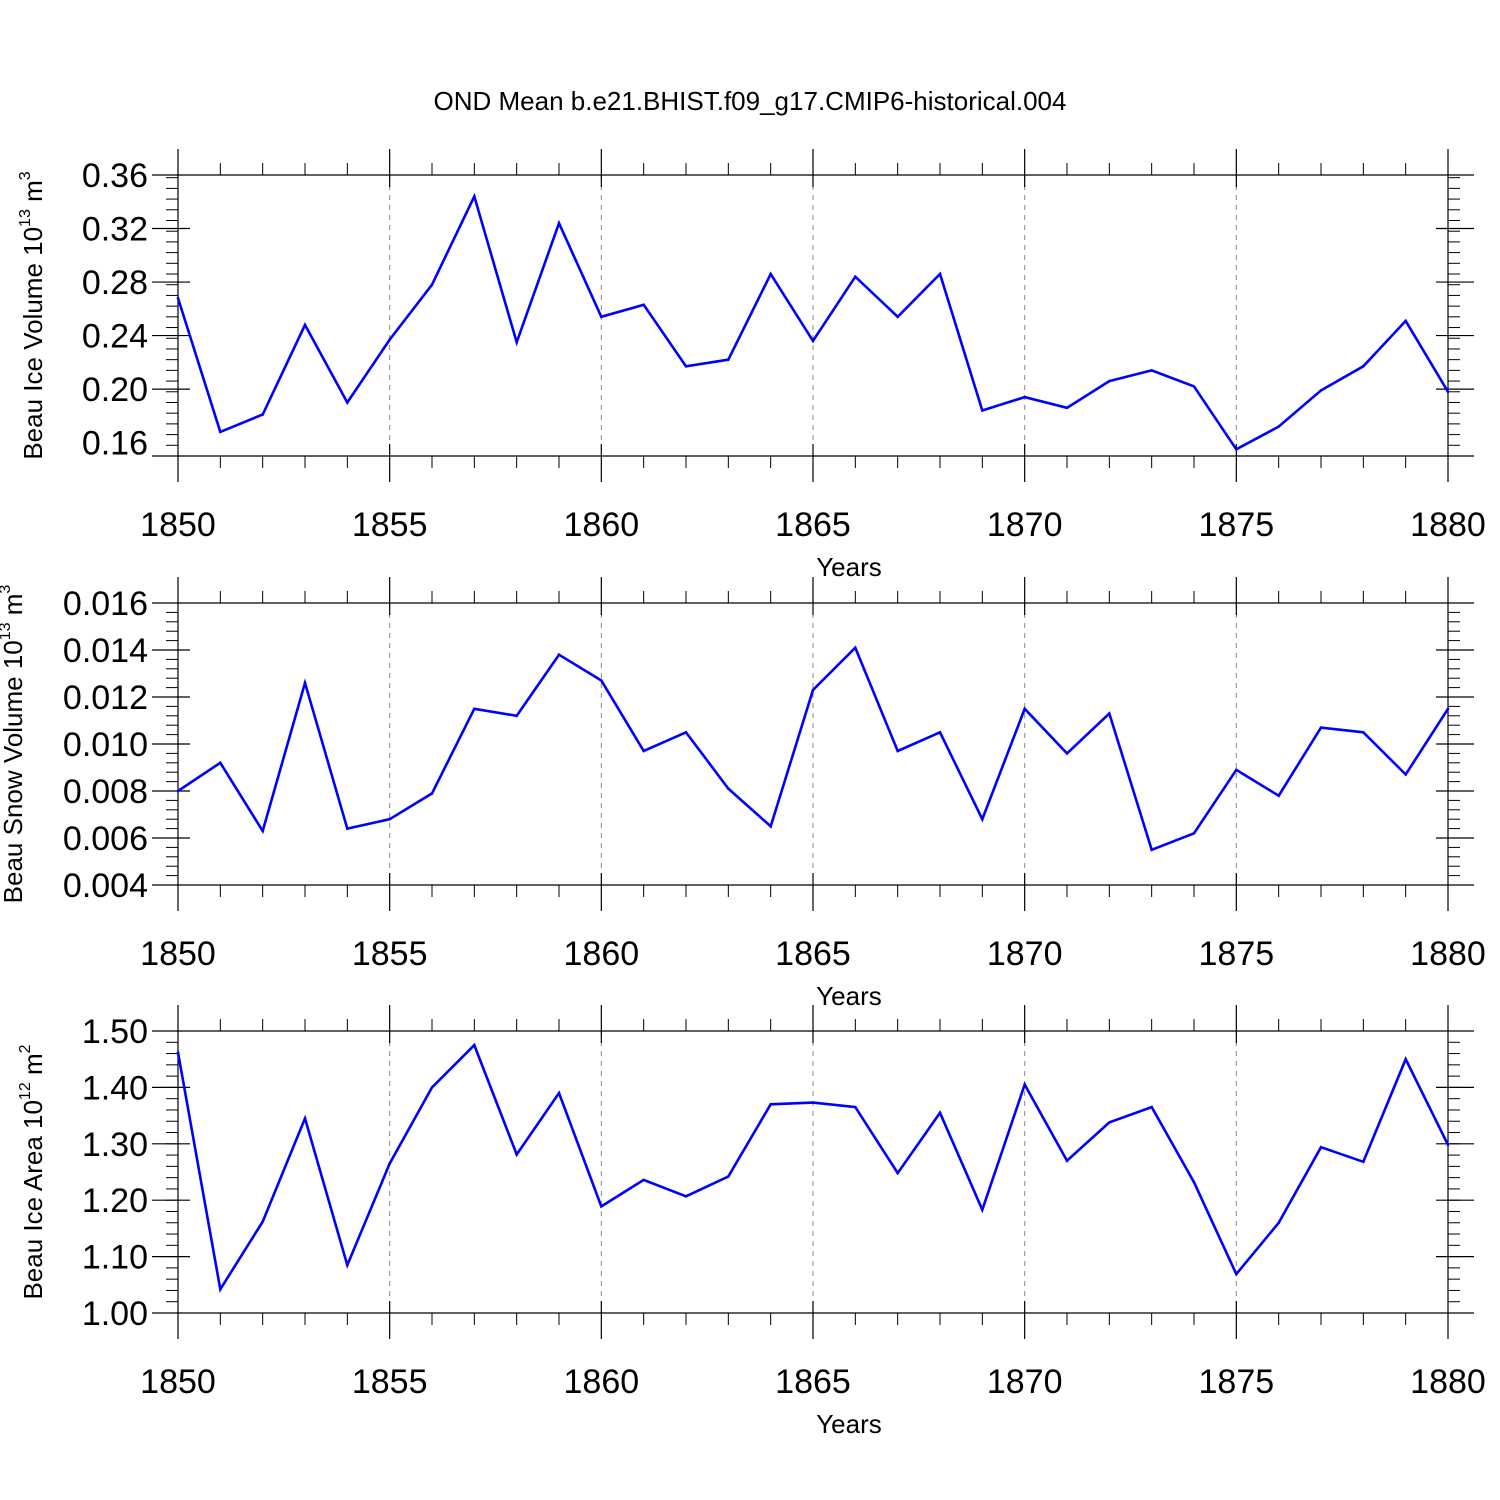 The height and width of the screenshot is (1500, 1500). I want to click on y-axis-label-part: Beau Ice Area 10, so click(33, 1199).